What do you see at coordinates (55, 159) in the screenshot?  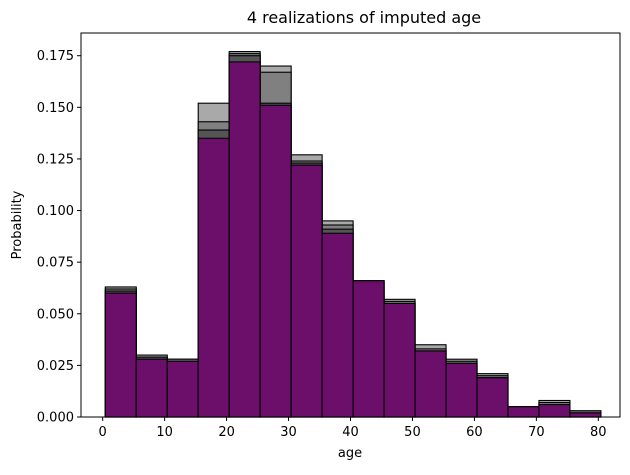 I see `y-tick-label: 0.125` at bounding box center [55, 159].